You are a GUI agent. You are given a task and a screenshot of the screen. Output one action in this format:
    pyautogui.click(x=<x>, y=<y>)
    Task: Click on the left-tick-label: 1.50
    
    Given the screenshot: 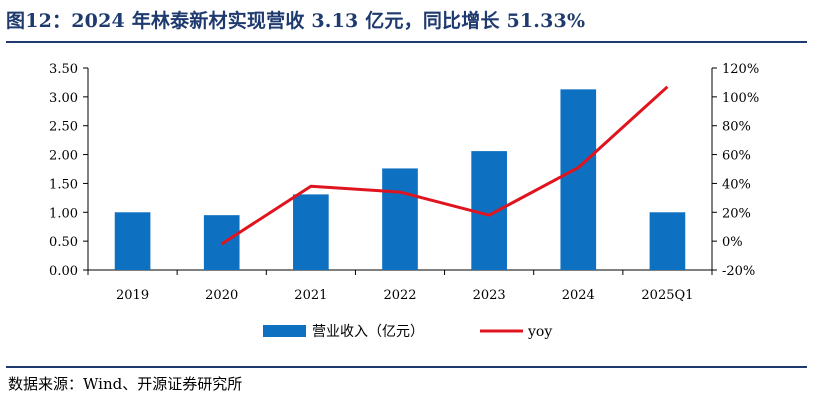 What is the action you would take?
    pyautogui.click(x=63, y=184)
    